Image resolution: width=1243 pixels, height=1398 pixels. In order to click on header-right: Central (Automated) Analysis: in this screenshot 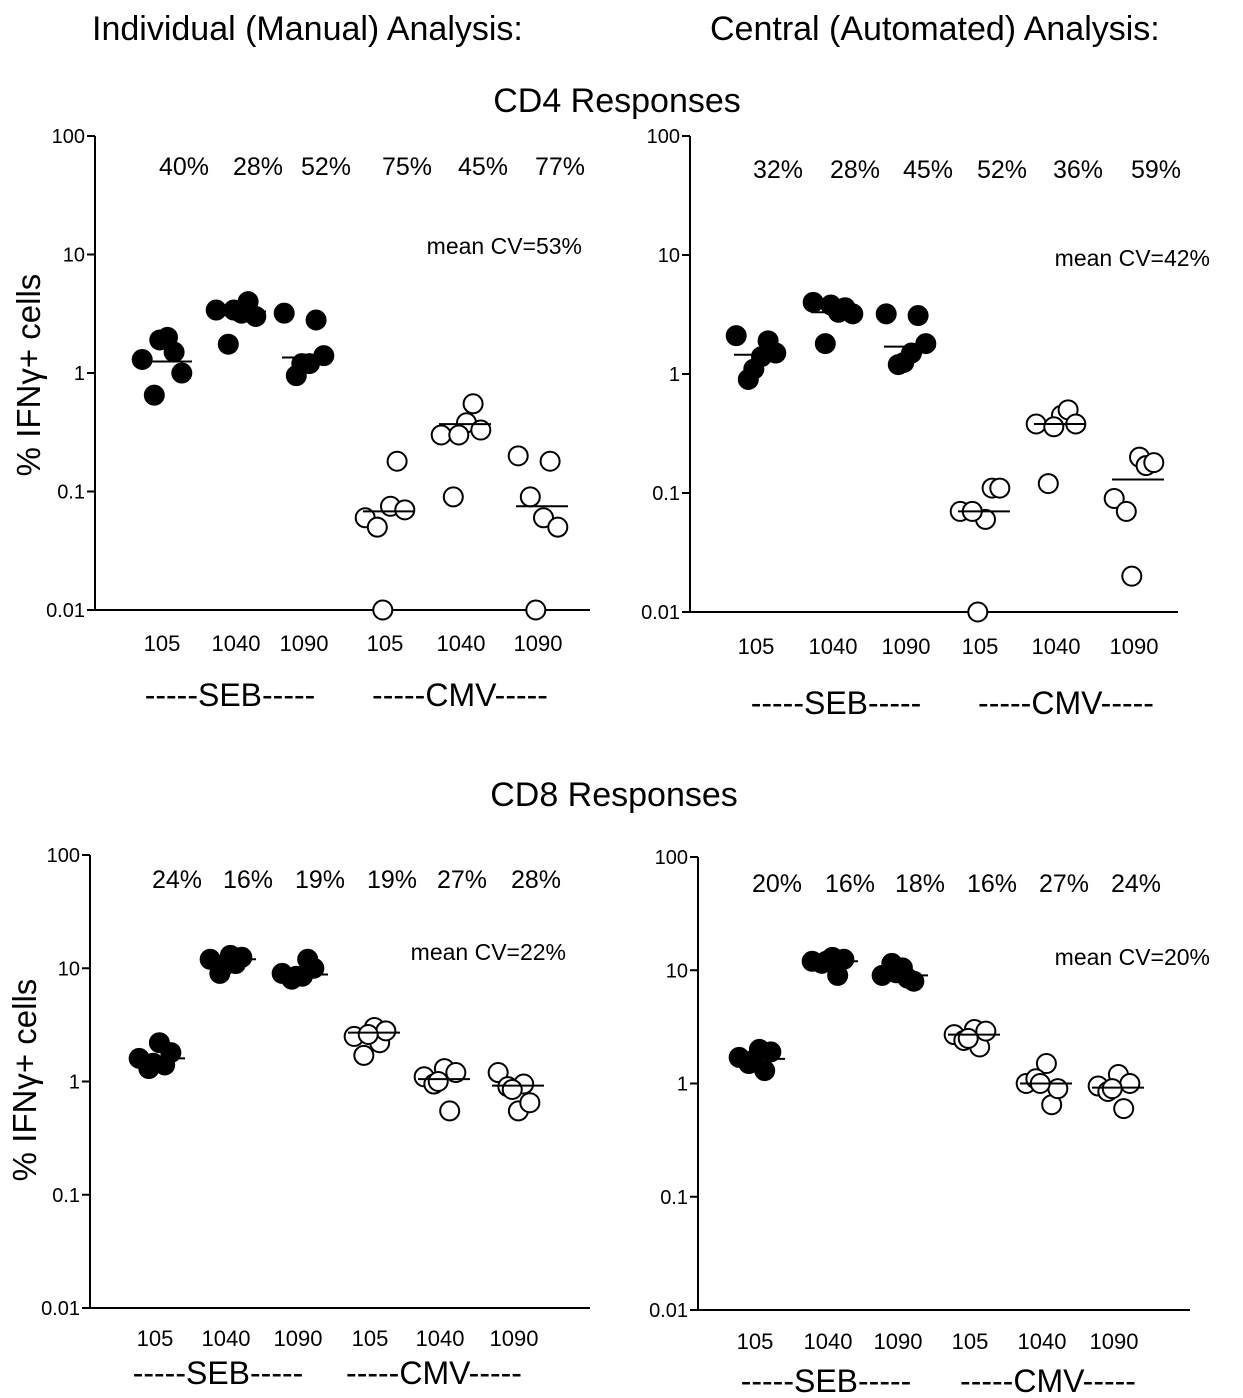, I will do `click(935, 29)`.